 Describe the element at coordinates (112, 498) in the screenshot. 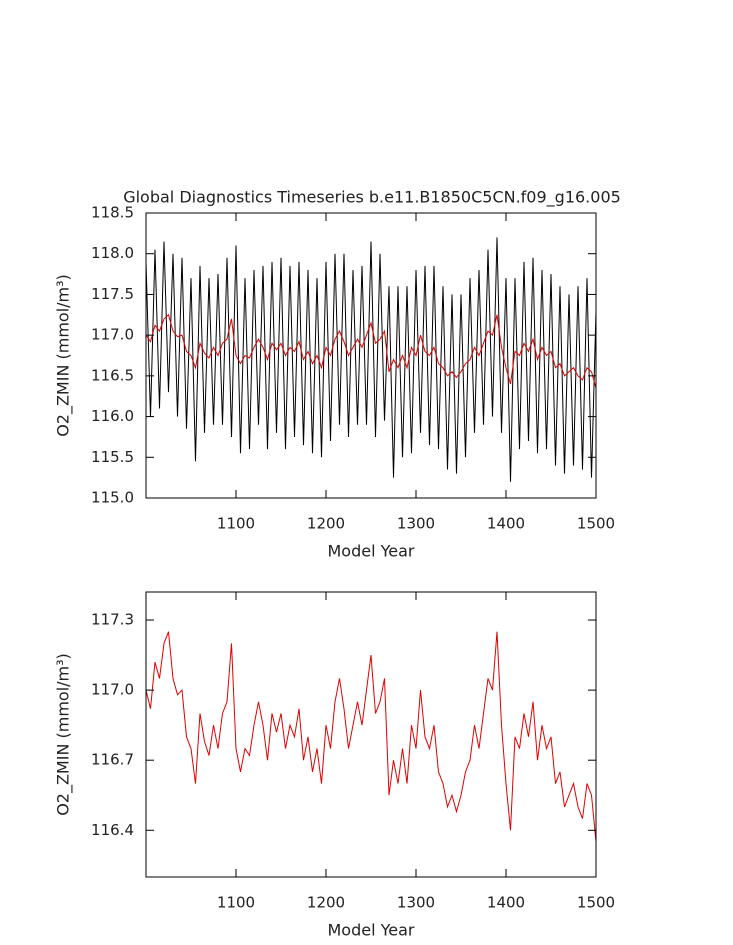

I see `y-tick-label: 115.0` at that location.